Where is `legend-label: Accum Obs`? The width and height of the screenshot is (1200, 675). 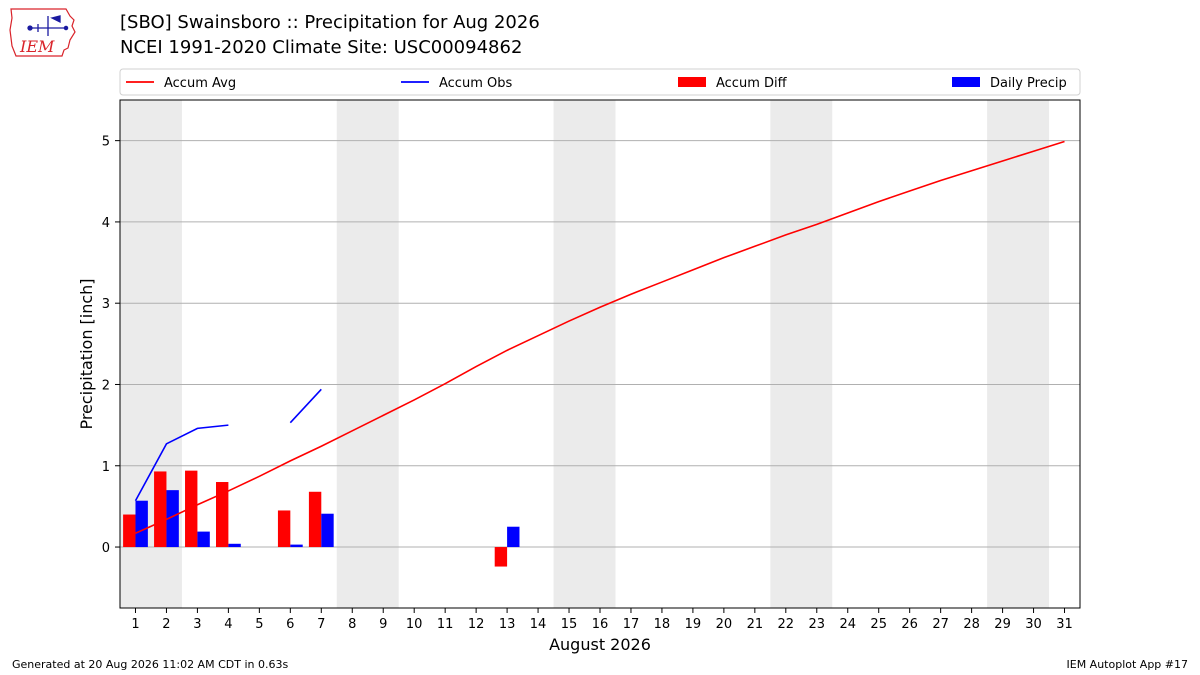
legend-label: Accum Obs is located at coordinates (475, 83).